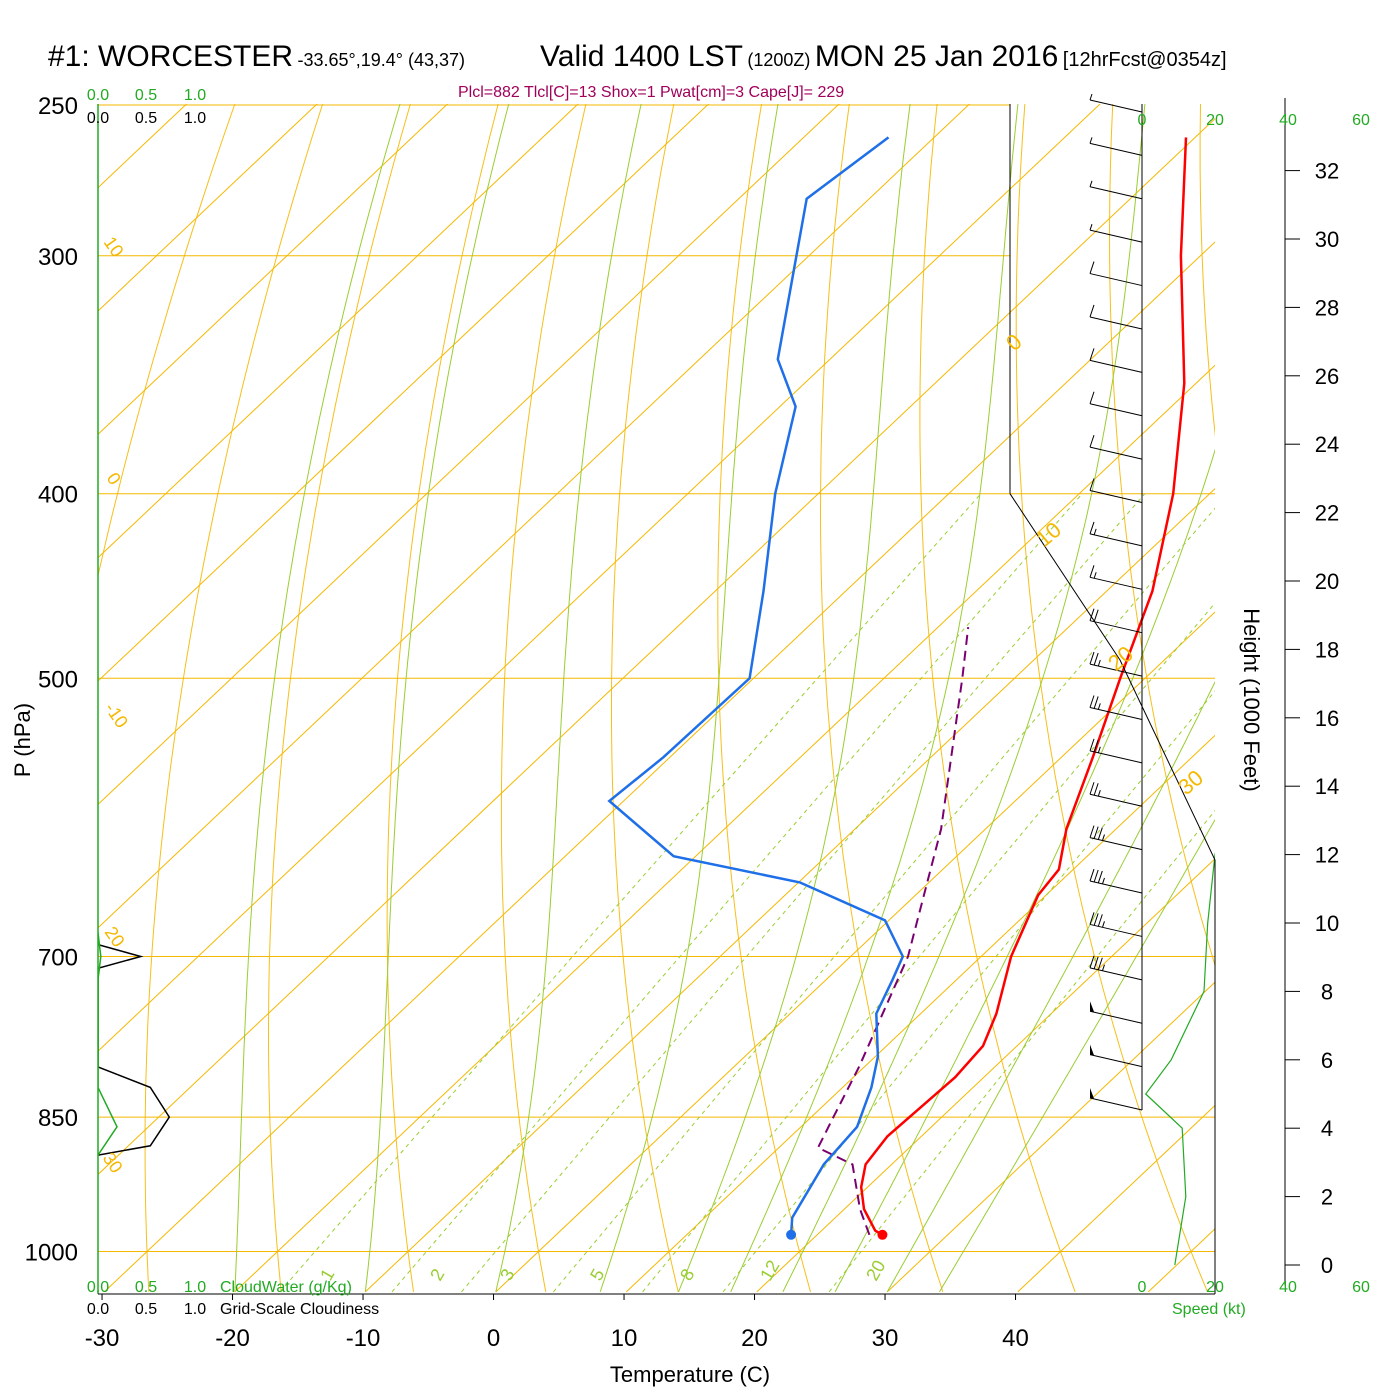  I want to click on cloud-water-axis-label: CloudWater (g/Kg), so click(286, 1287).